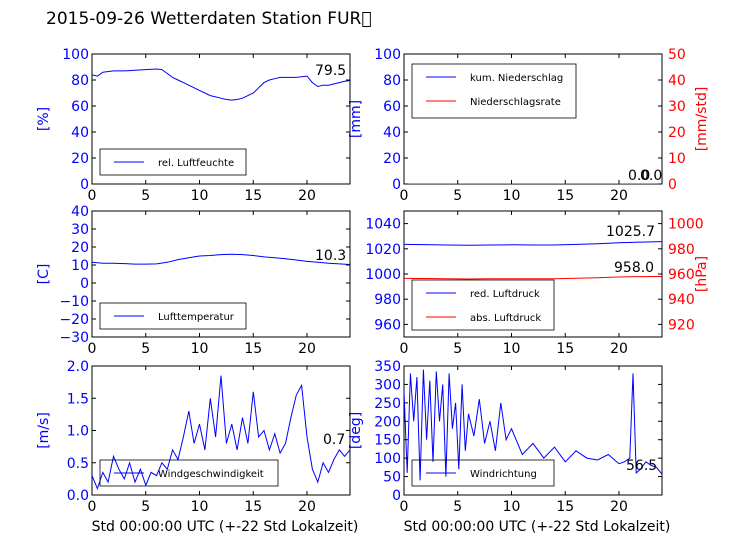 This screenshot has width=736, height=552. I want to click on legend-label: Lufttemperatur, so click(196, 317).